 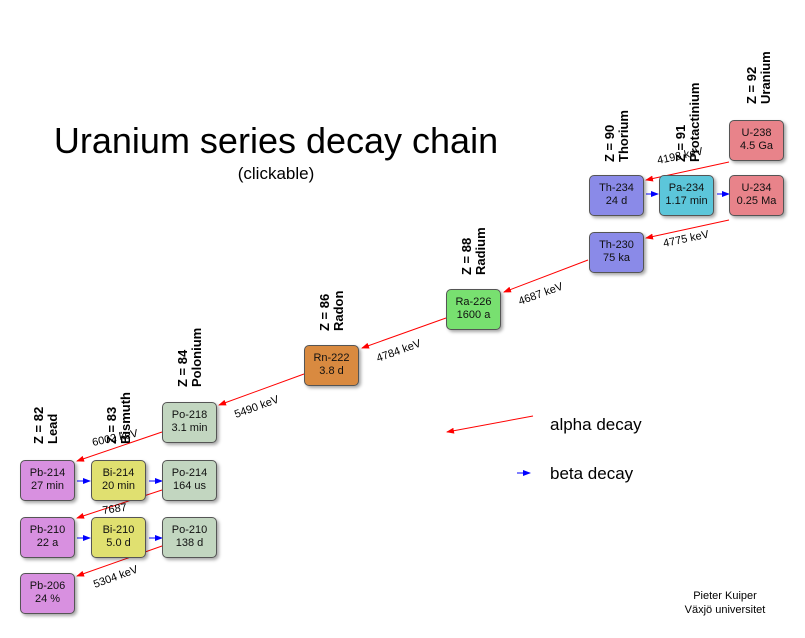 I want to click on nuclide-u238: U-238 4.5 Ga, so click(x=756, y=140).